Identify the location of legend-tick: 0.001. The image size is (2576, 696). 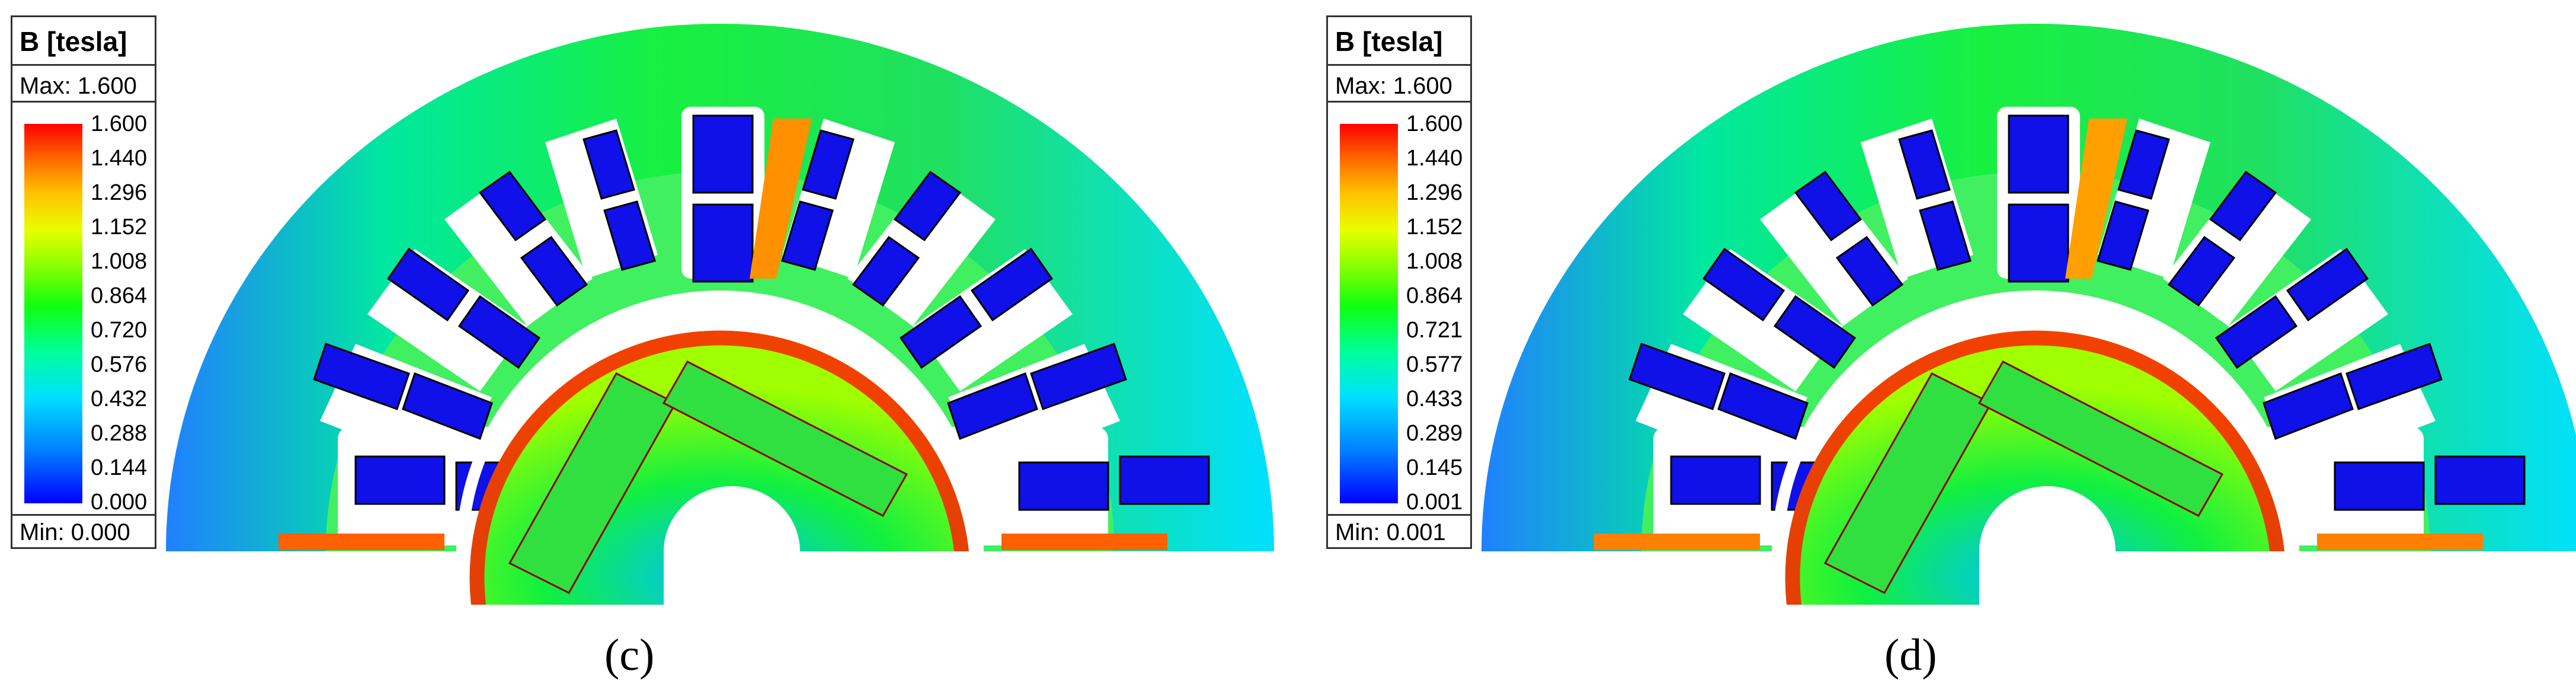
(1434, 502).